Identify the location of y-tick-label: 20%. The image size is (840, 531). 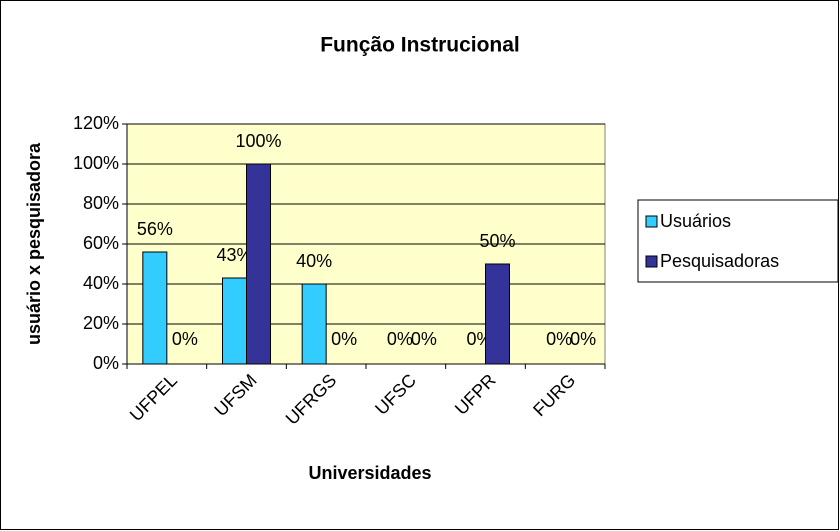
(101, 323).